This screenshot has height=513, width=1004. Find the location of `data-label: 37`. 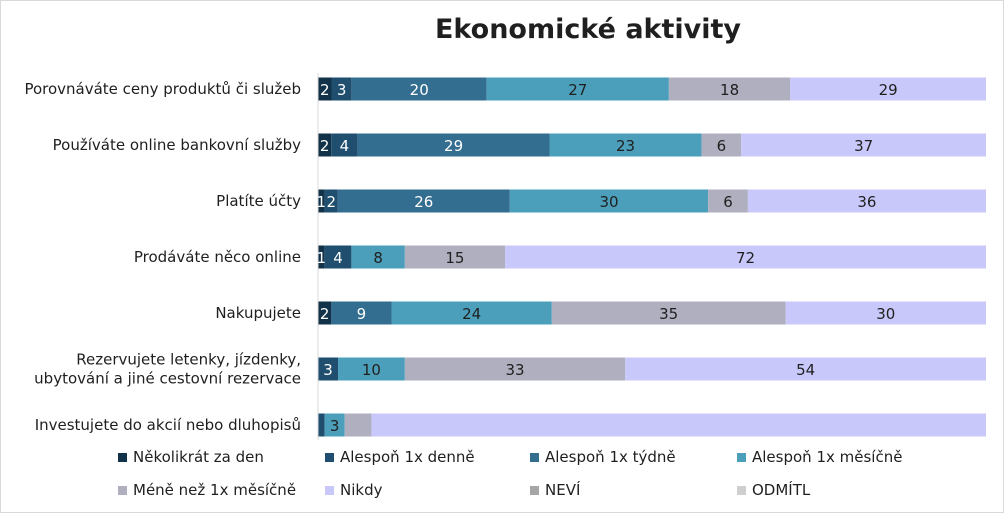

data-label: 37 is located at coordinates (863, 146).